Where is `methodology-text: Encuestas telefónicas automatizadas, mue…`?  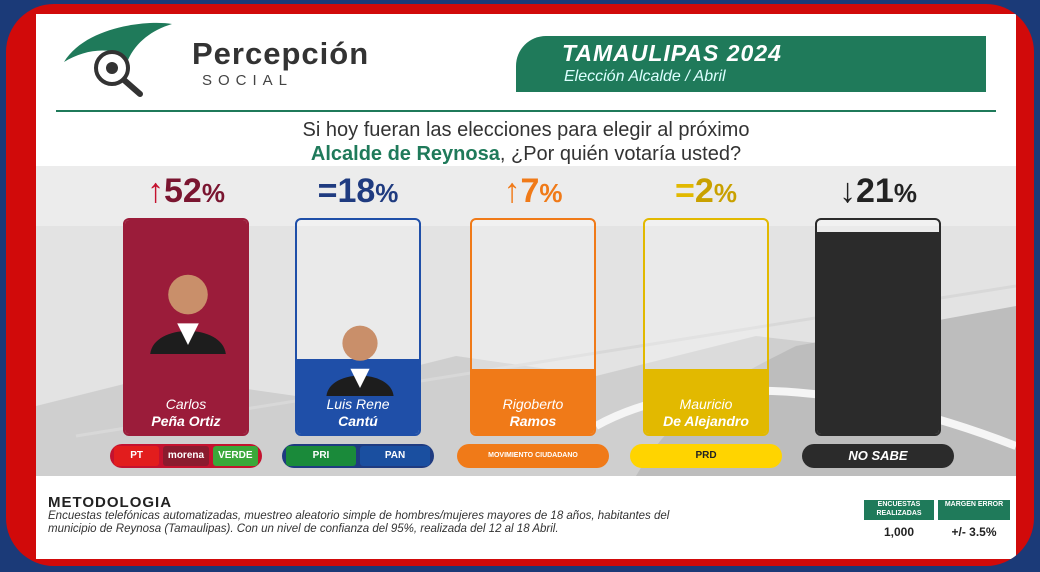 methodology-text: Encuestas telefónicas automatizadas, mue… is located at coordinates (359, 522).